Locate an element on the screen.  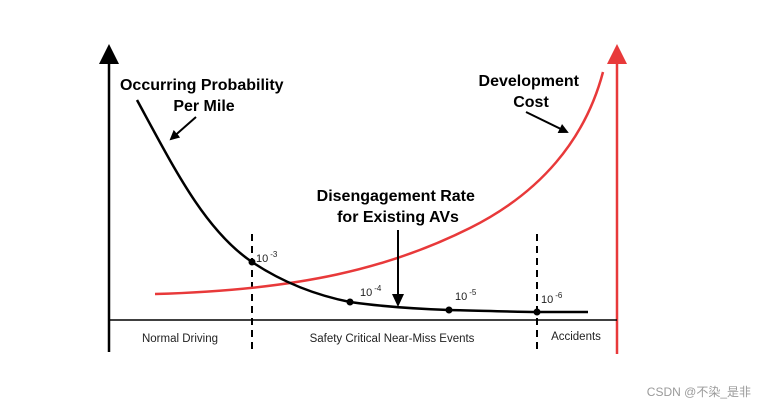
point-label-1e-3: 10 -3 is located at coordinates (267, 257).